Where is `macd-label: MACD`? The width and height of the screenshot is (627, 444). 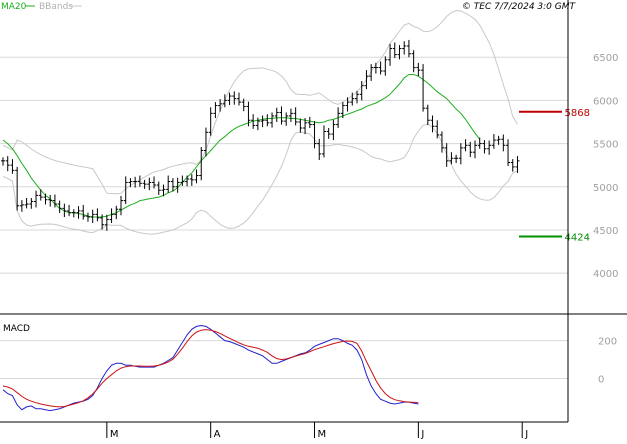
macd-label: MACD is located at coordinates (16, 329).